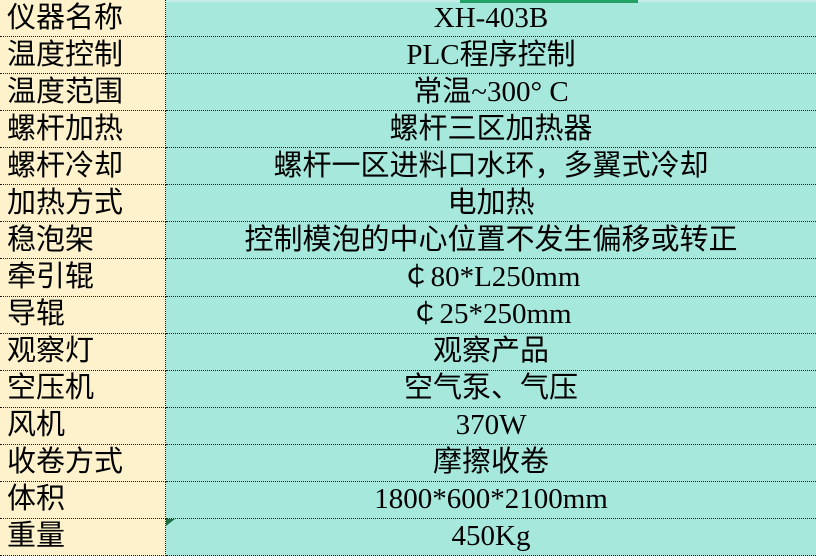 The width and height of the screenshot is (816, 556). I want to click on spec-value-cell: 370W, so click(491, 426).